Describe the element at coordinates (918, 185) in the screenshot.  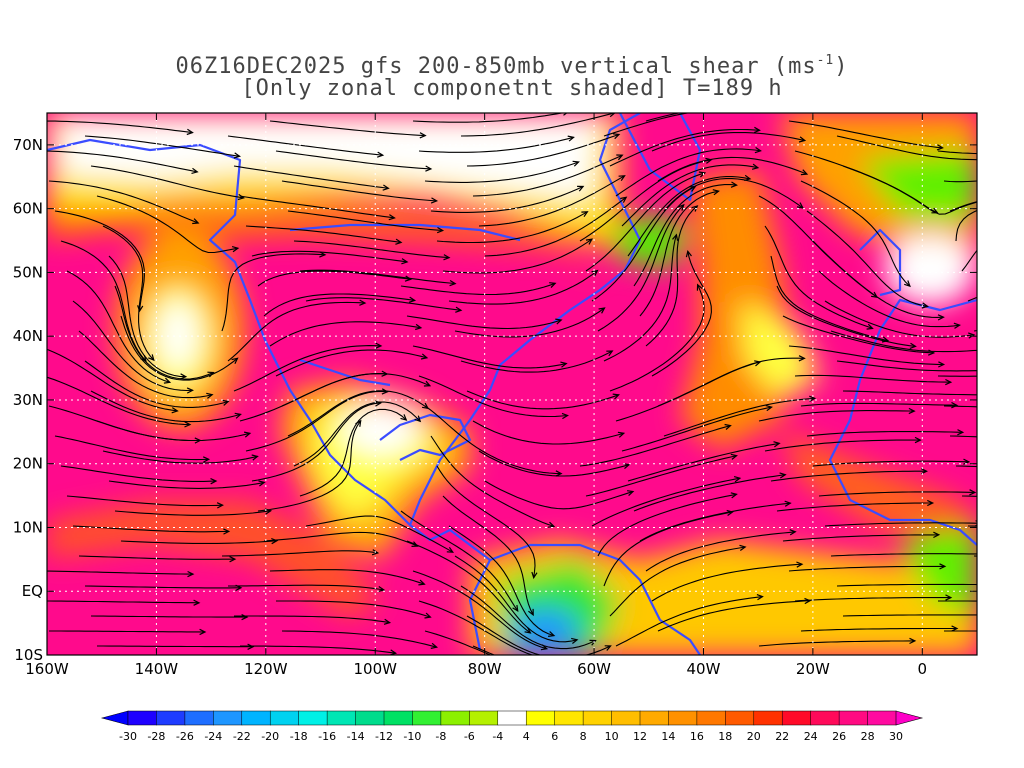
I see `shade-ne-atlantic-green` at that location.